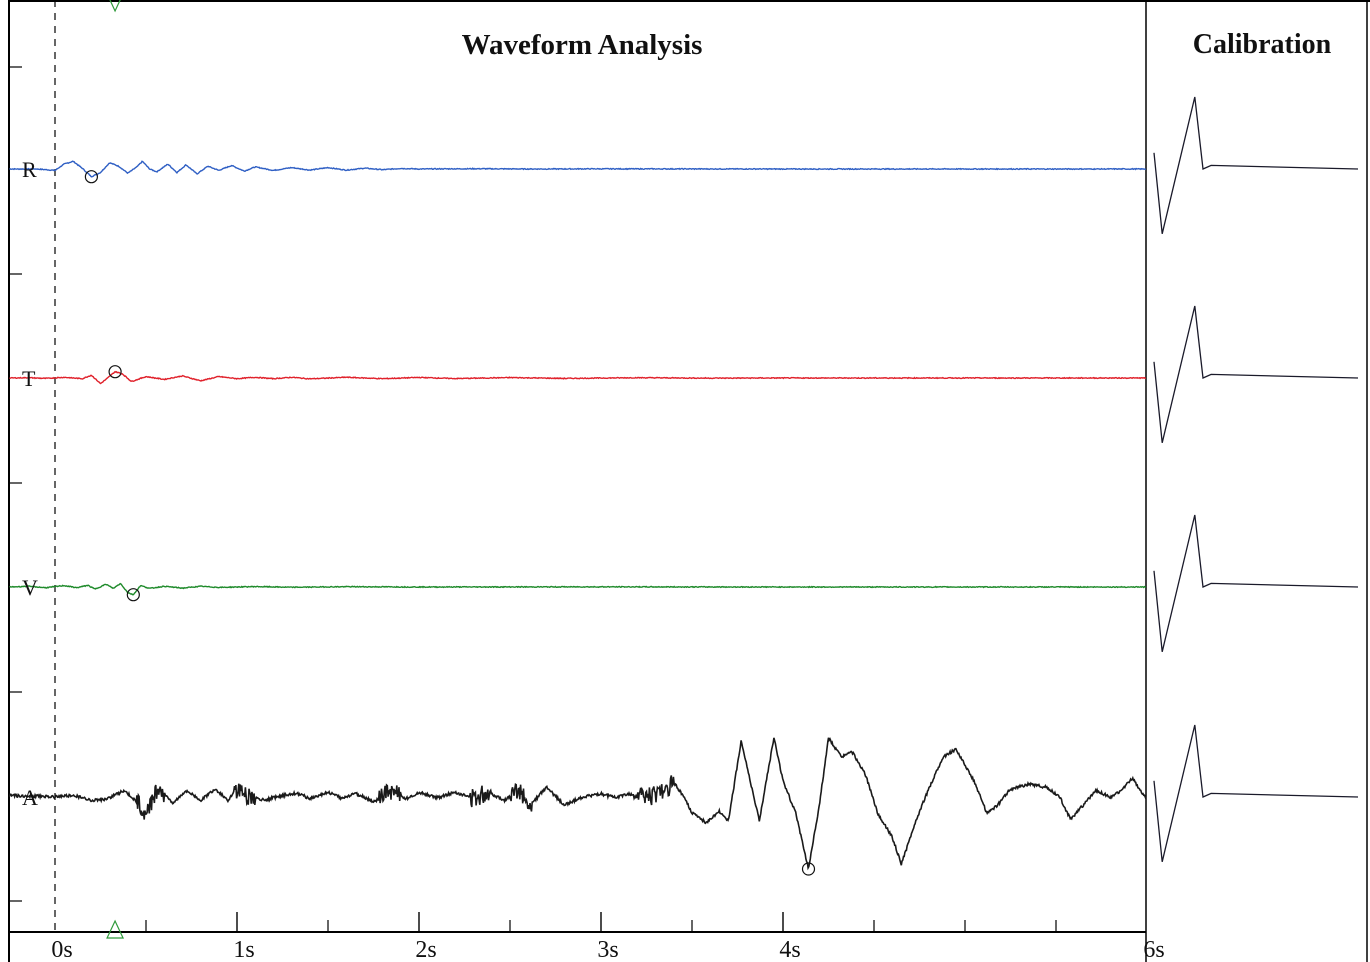 Image resolution: width=1370 pixels, height=962 pixels. Describe the element at coordinates (29, 378) in the screenshot. I see `channel-label-T: T` at that location.